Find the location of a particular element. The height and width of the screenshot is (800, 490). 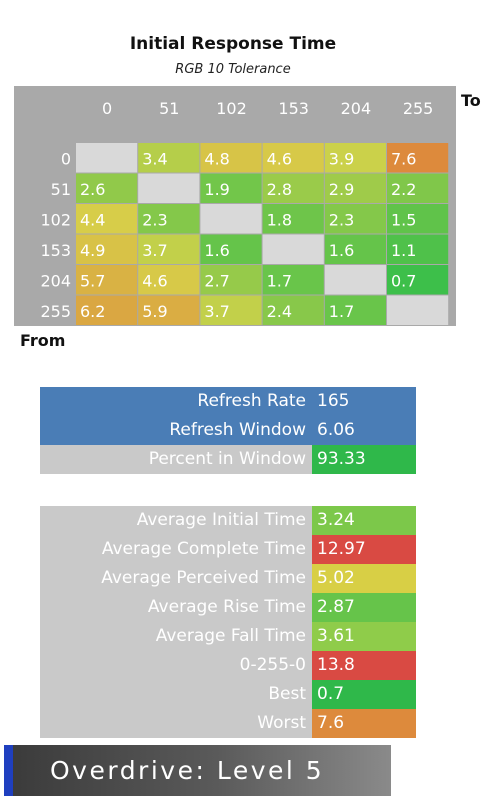

stat-label: Percent in Window is located at coordinates (176, 459).